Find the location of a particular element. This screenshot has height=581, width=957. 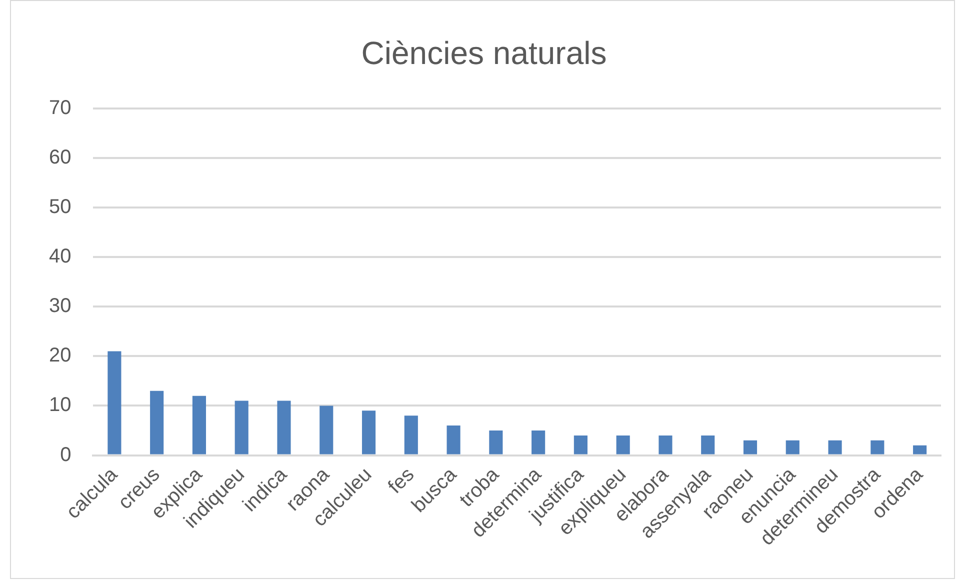

chart-title: Ciències naturals is located at coordinates (484, 53).